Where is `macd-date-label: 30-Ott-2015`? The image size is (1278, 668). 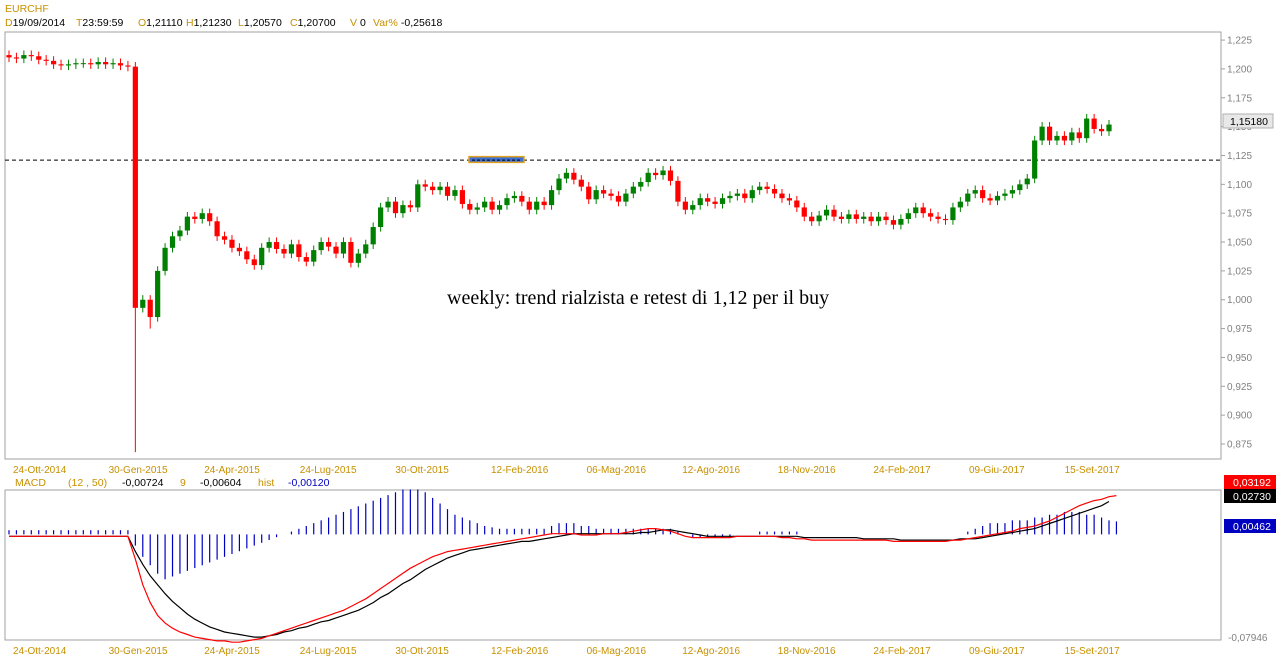
macd-date-label: 30-Ott-2015 is located at coordinates (422, 651).